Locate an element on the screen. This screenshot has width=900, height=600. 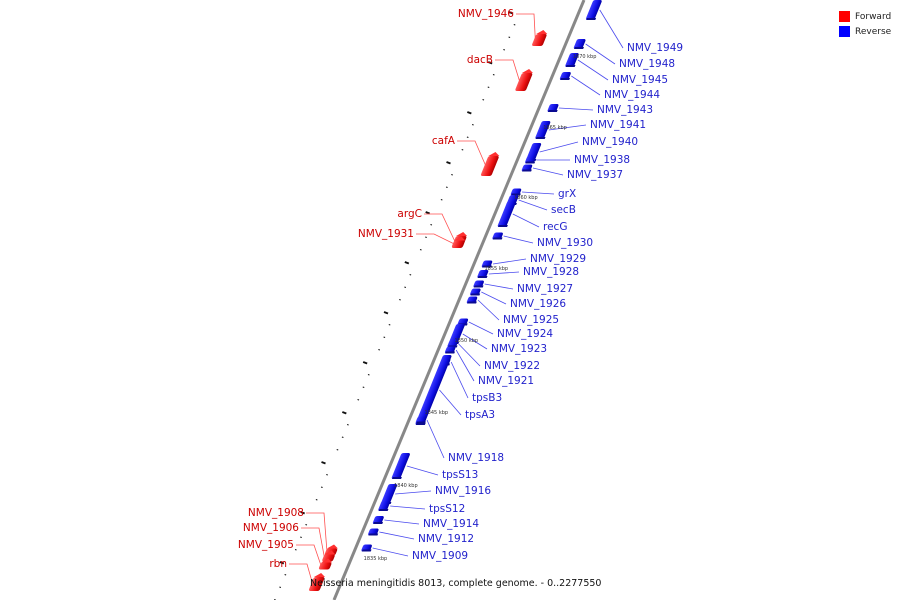
gene-nmv-1949 is located at coordinates (594, 10).